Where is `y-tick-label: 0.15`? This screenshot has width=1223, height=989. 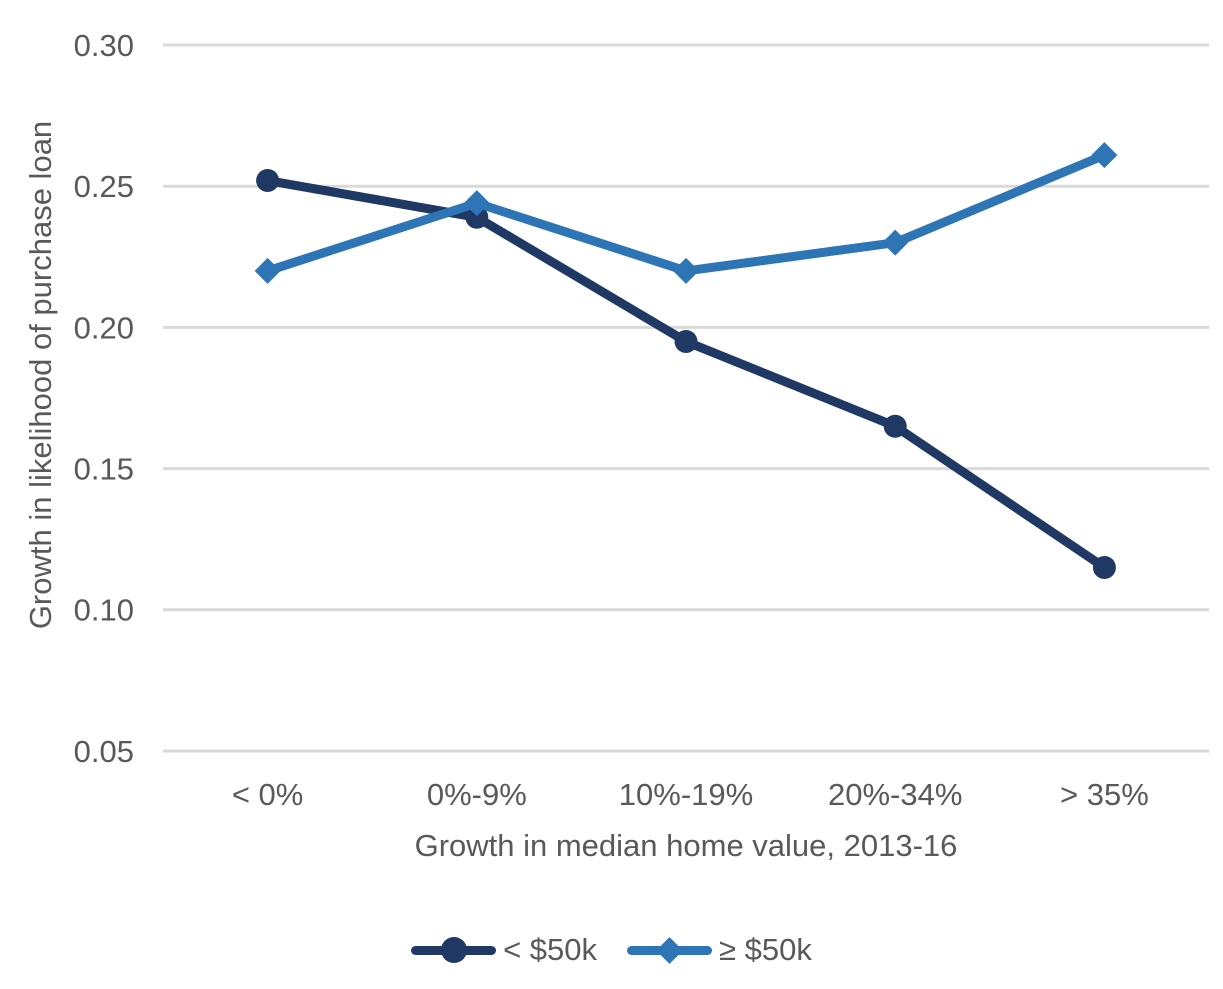
y-tick-label: 0.15 is located at coordinates (104, 468).